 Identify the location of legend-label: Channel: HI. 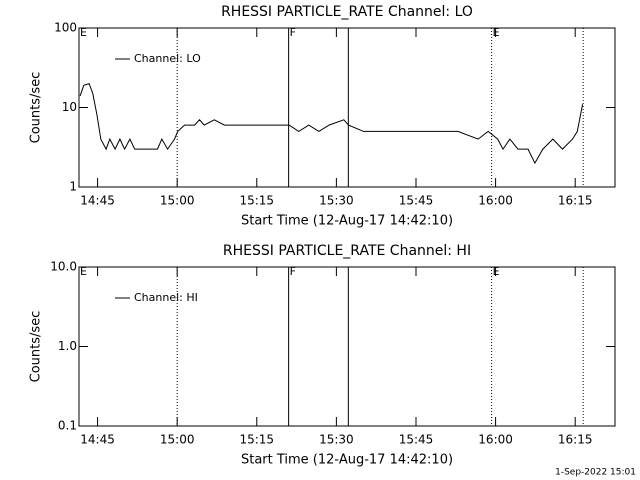
(166, 297).